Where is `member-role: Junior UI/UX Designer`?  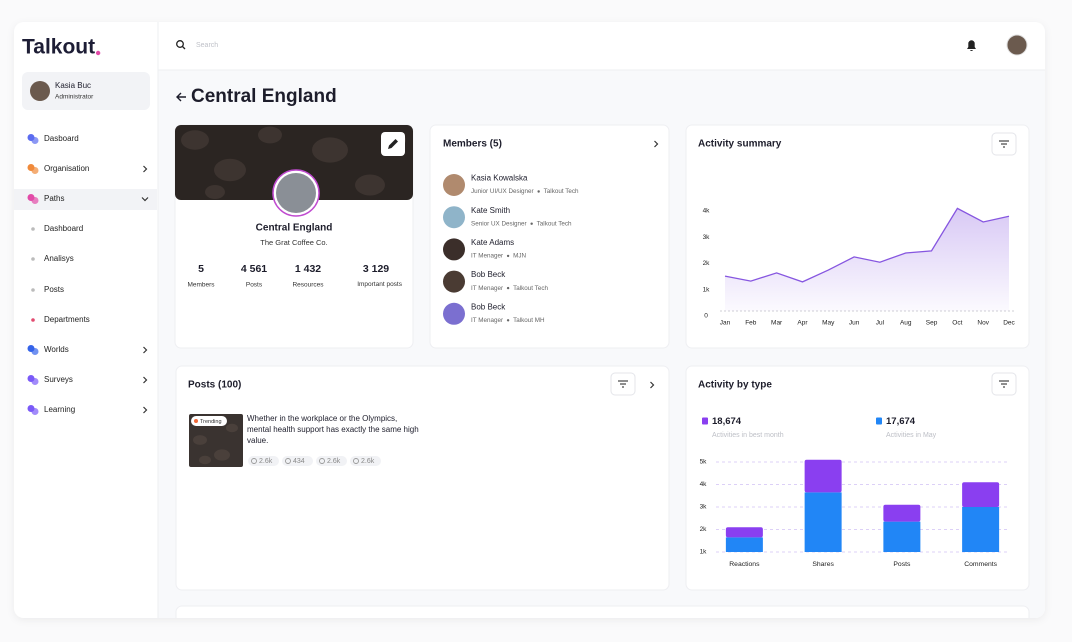
member-role: Junior UI/UX Designer is located at coordinates (502, 191).